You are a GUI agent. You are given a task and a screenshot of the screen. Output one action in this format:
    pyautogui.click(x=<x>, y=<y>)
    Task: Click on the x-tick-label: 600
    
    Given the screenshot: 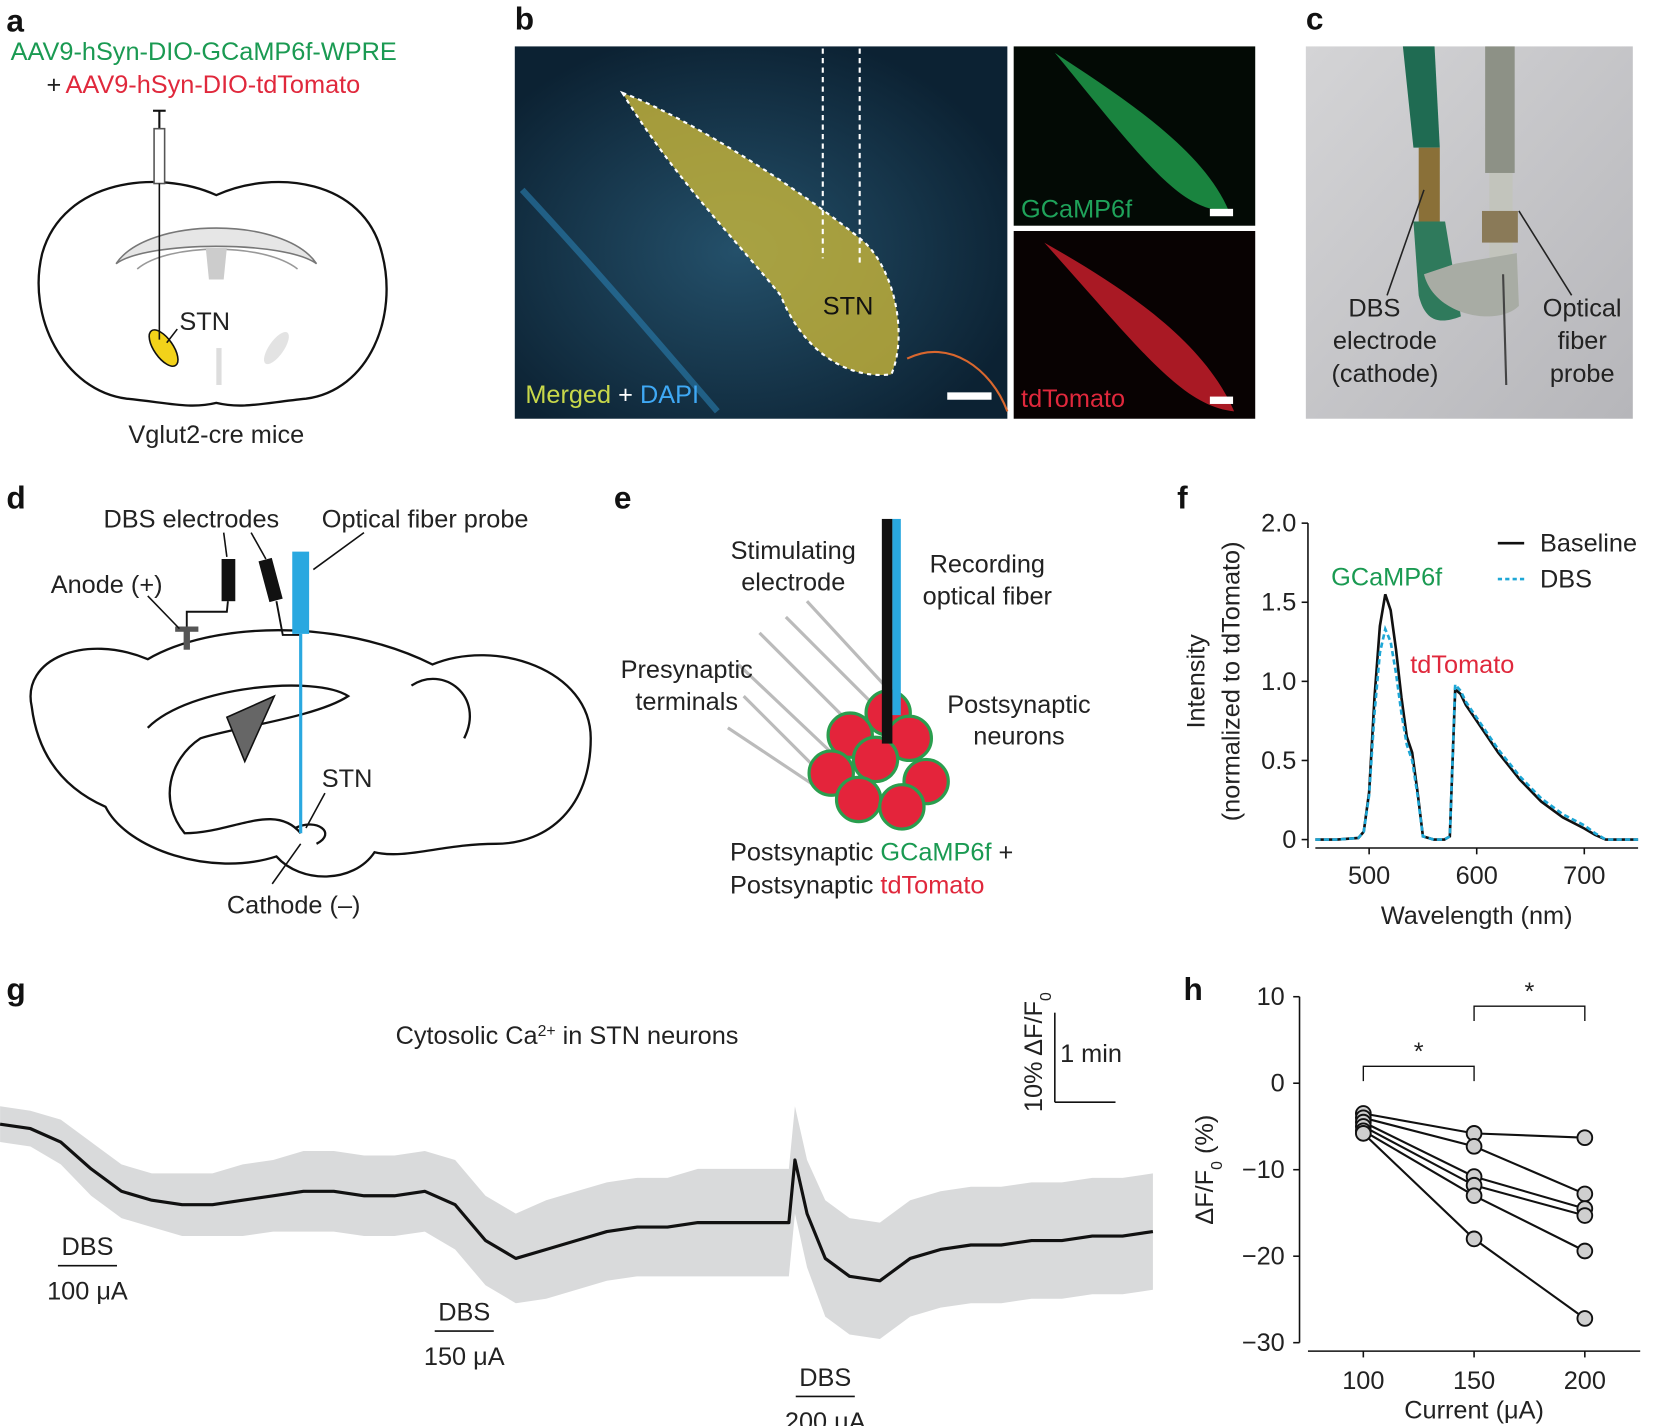 What is the action you would take?
    pyautogui.click(x=1477, y=876)
    